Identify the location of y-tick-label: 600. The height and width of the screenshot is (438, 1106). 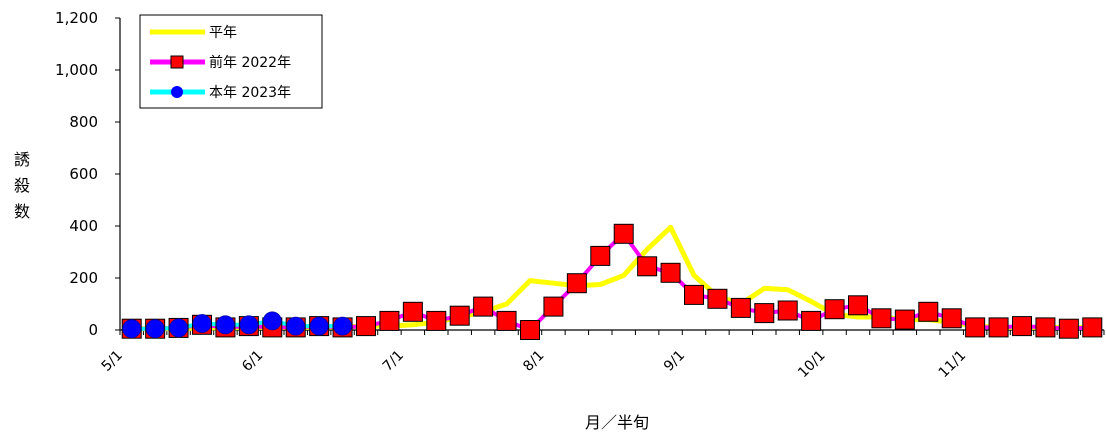
(83, 174).